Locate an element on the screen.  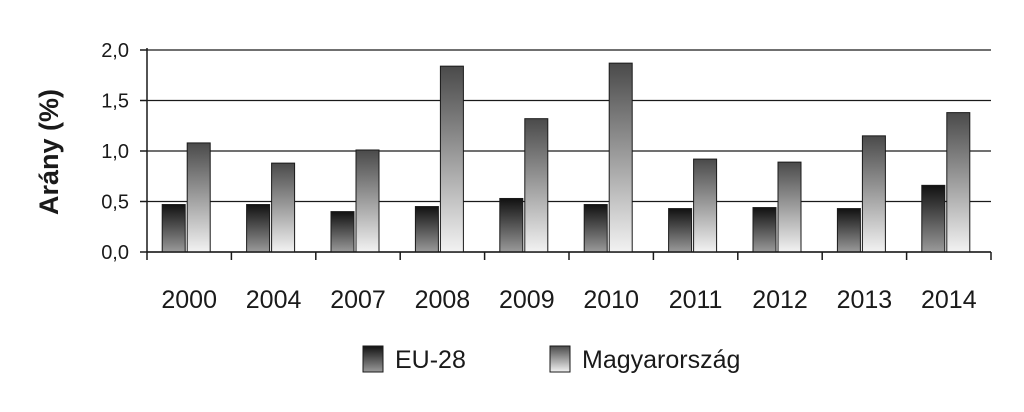
bar-eu-28-2008 is located at coordinates (426, 229).